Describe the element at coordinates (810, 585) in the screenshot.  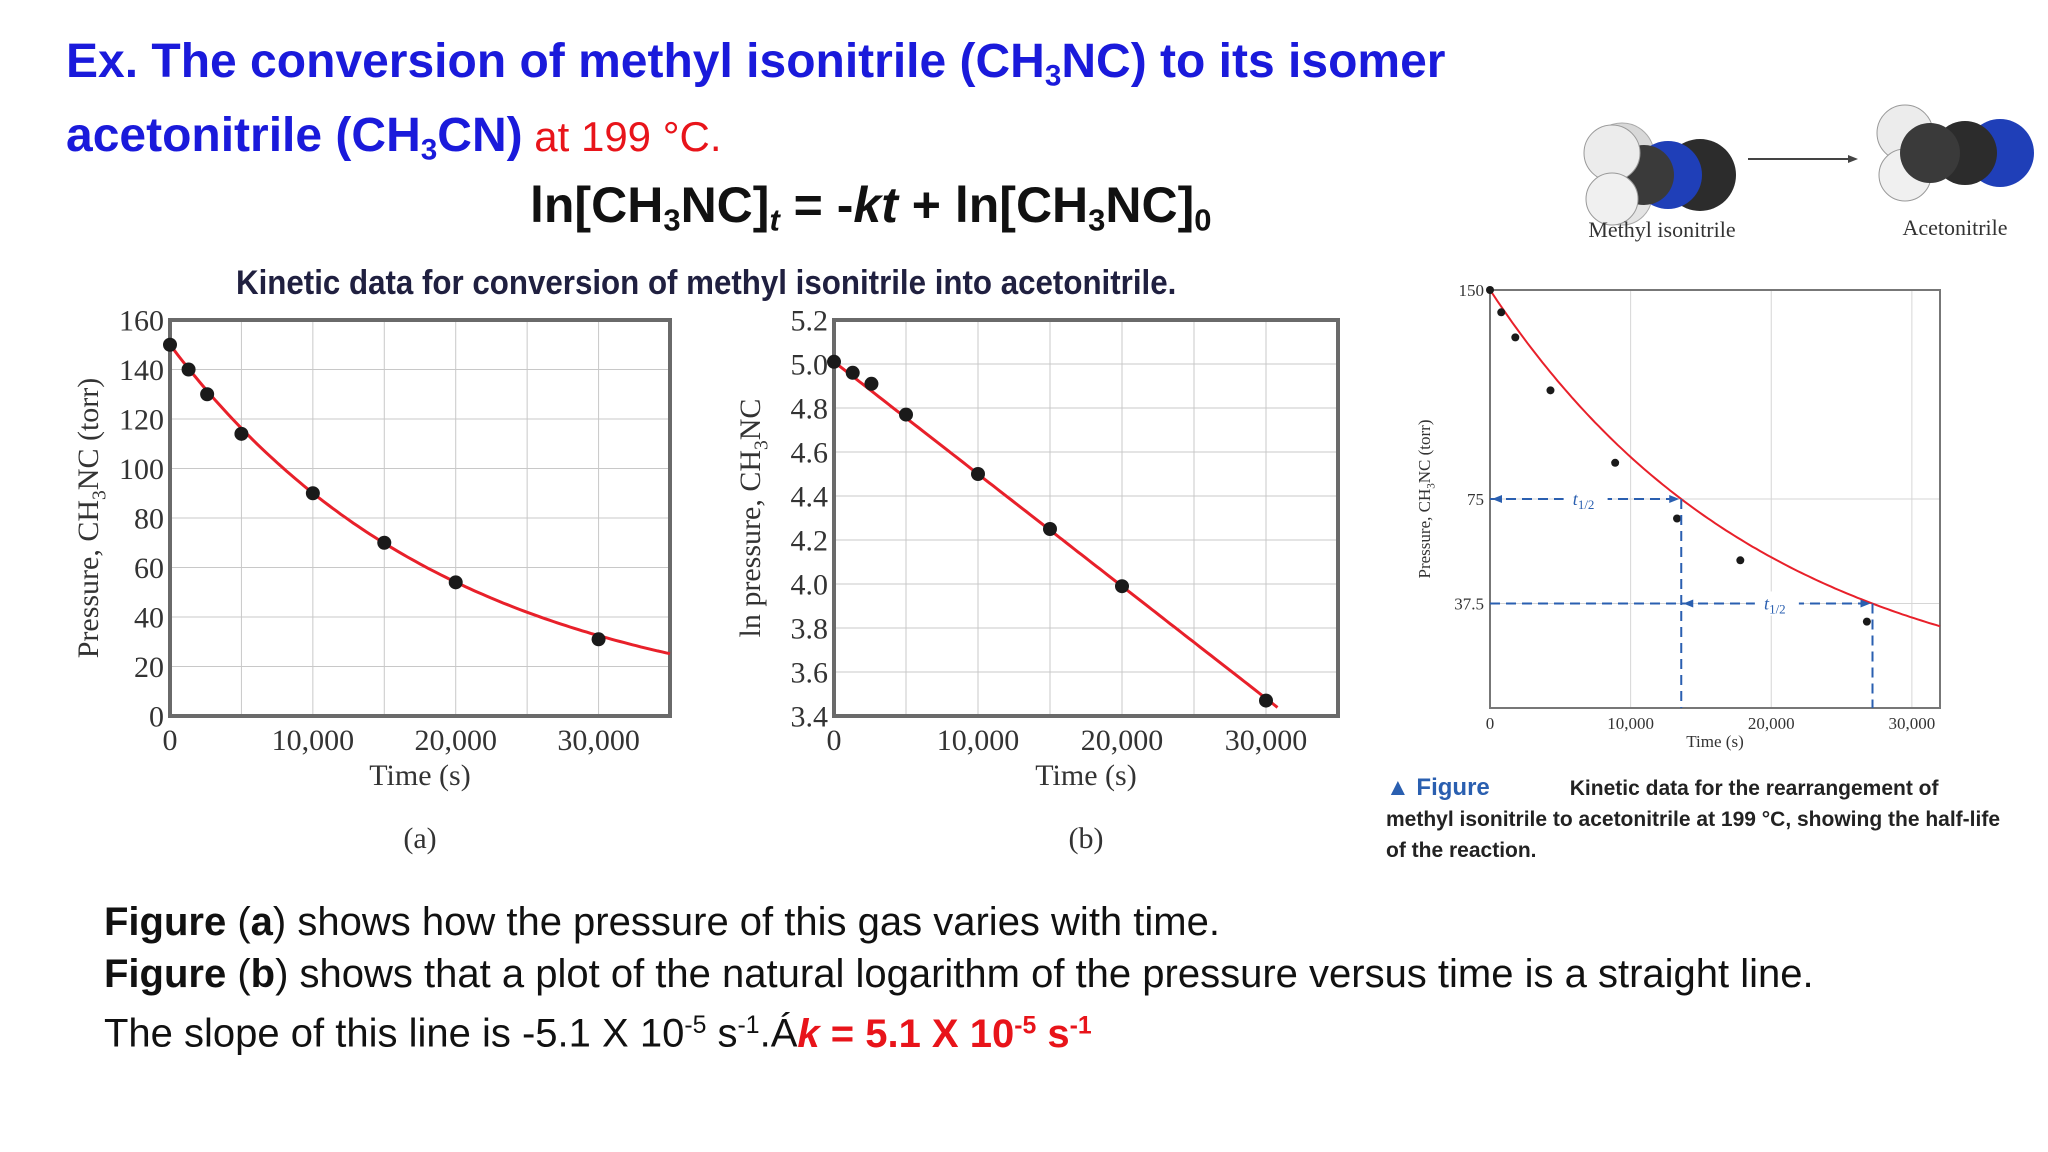
I see `y-tick-label: 4.0` at that location.